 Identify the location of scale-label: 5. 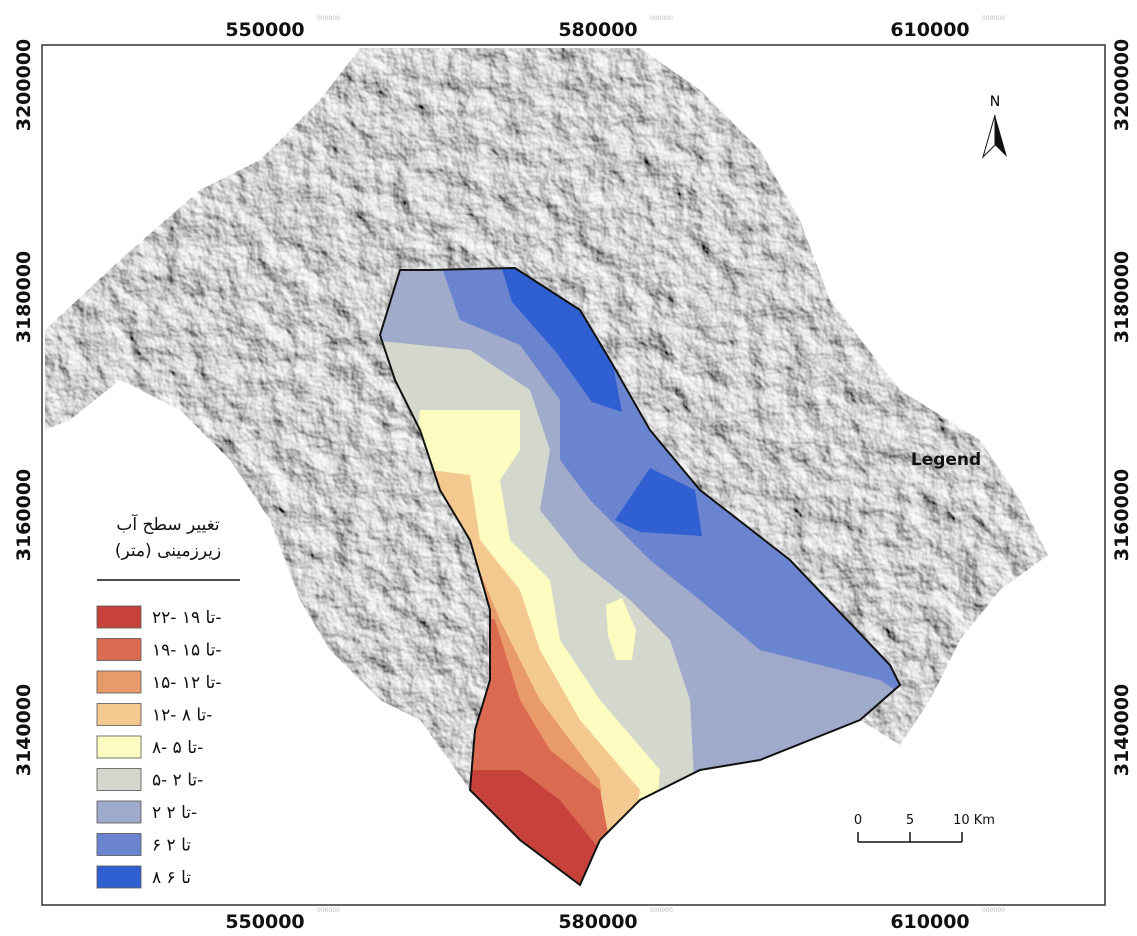
(910, 820).